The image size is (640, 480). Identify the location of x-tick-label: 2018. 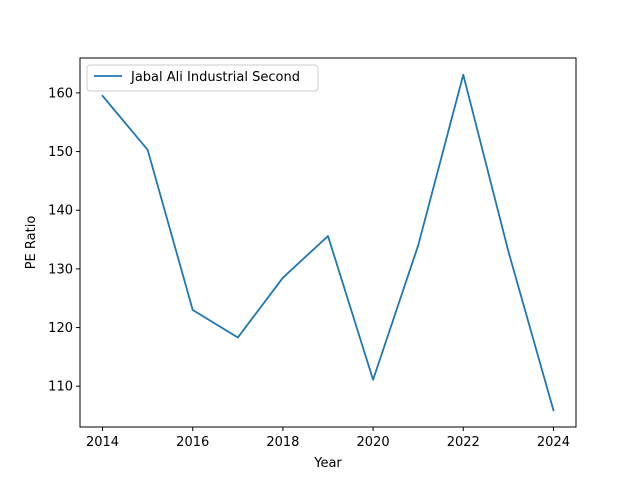
(282, 442).